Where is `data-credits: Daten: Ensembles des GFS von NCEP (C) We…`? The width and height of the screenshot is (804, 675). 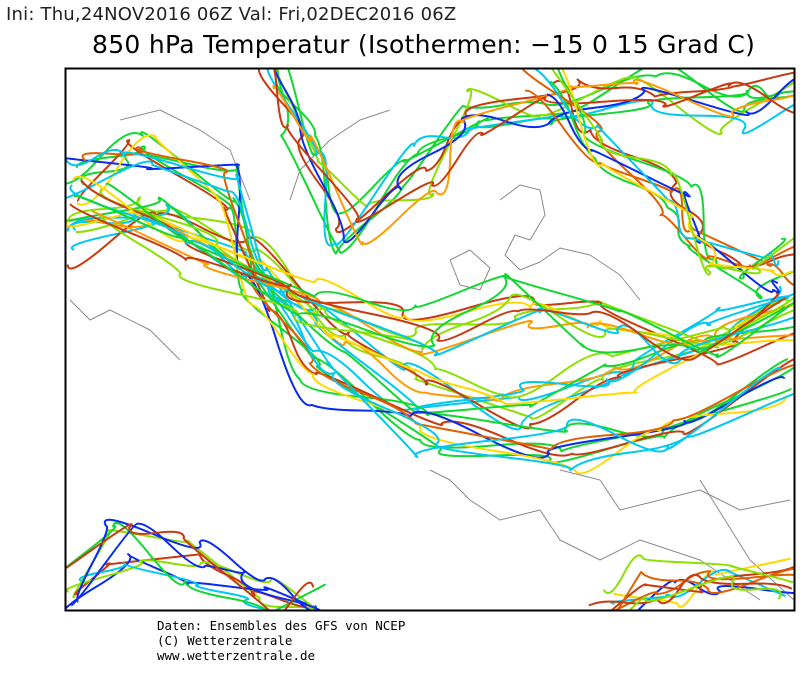 data-credits: Daten: Ensembles des GFS von NCEP (C) We… is located at coordinates (281, 640).